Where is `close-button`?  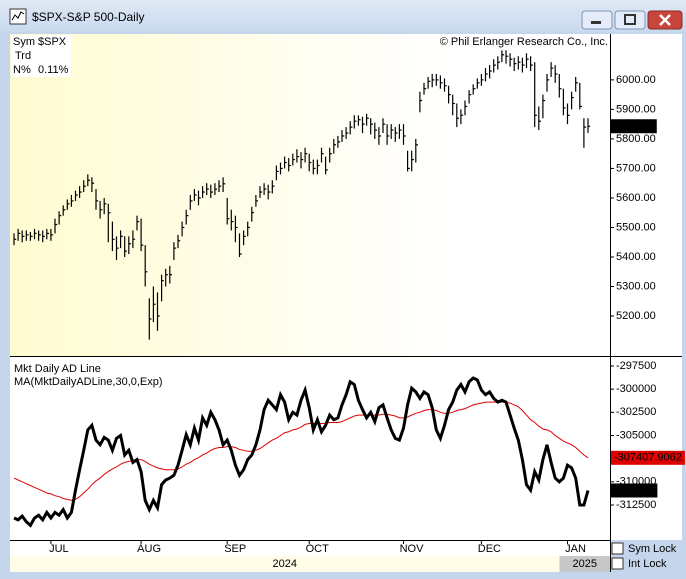 close-button is located at coordinates (665, 20).